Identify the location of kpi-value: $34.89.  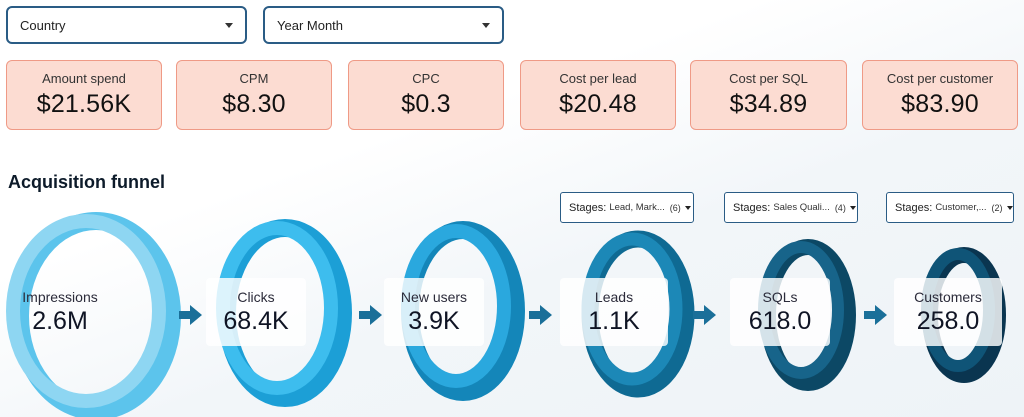
(768, 104).